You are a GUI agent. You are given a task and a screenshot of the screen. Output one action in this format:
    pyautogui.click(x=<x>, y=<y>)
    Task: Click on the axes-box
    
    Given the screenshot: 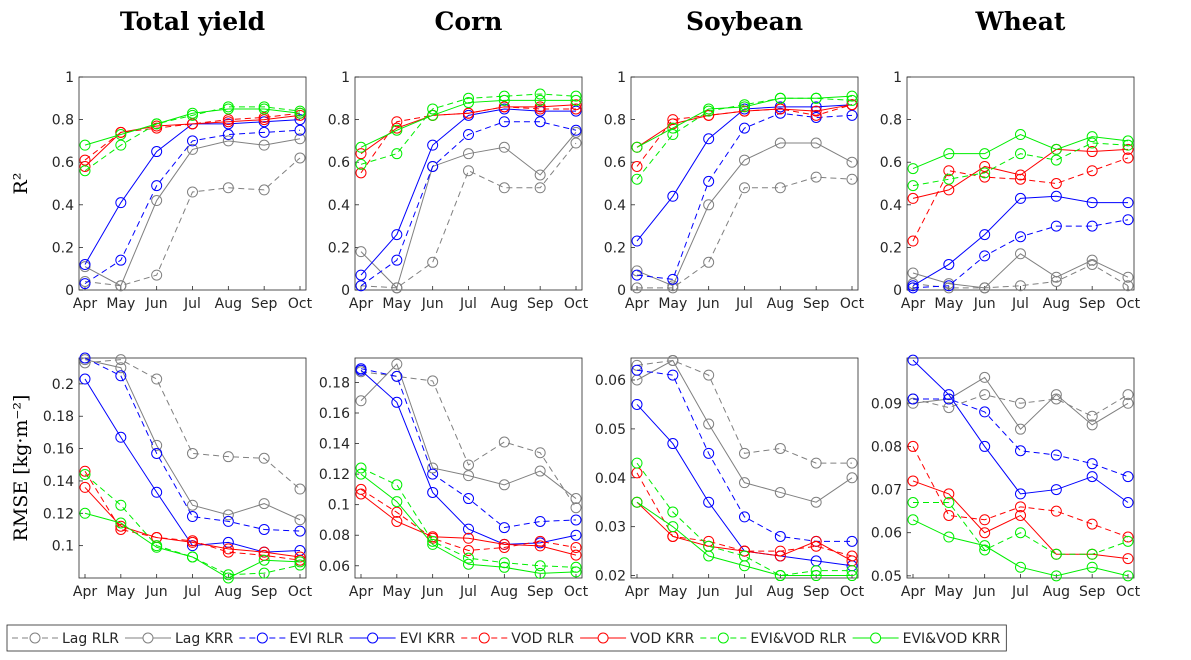 What is the action you would take?
    pyautogui.click(x=1020, y=183)
    